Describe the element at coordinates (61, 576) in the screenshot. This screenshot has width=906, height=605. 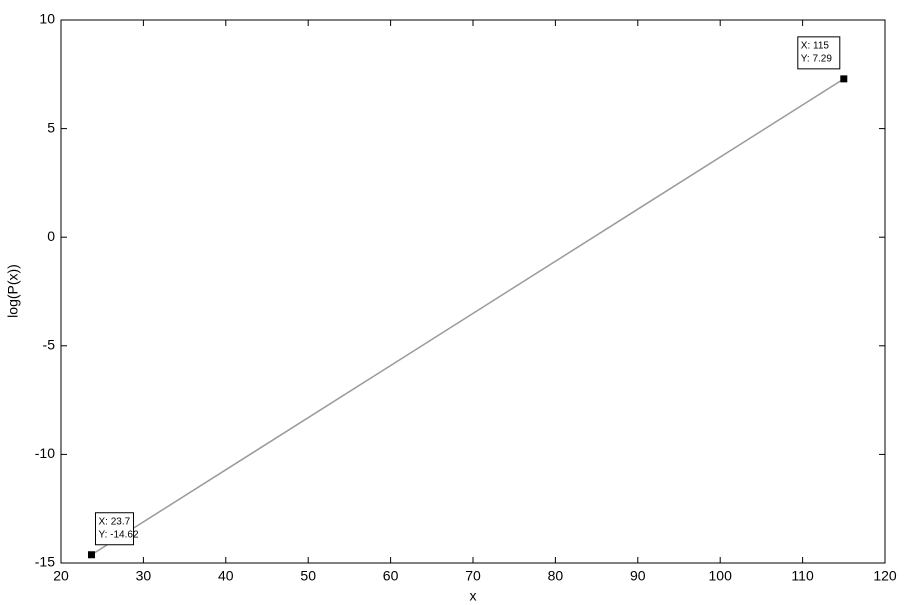
I see `x-tick-label: 20` at that location.